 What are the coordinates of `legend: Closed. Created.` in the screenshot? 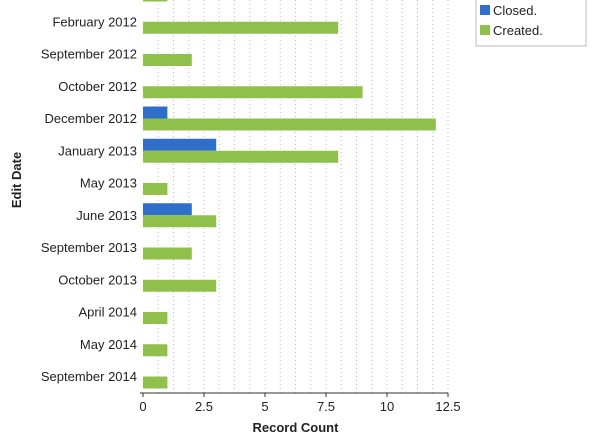 It's located at (531, 23).